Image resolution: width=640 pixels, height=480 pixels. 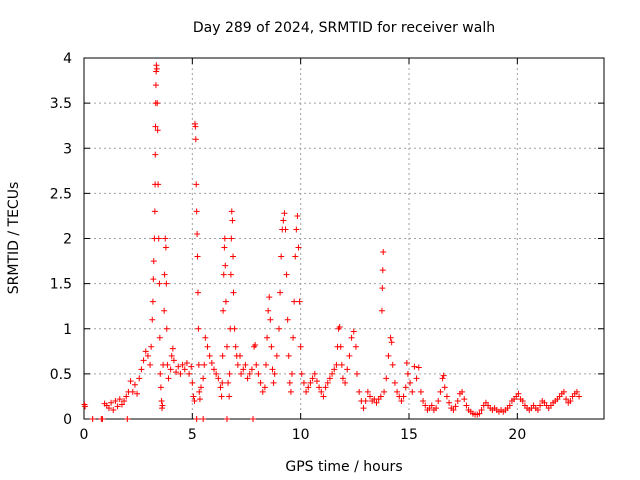 I want to click on y-tick-label: 4, so click(x=67, y=59).